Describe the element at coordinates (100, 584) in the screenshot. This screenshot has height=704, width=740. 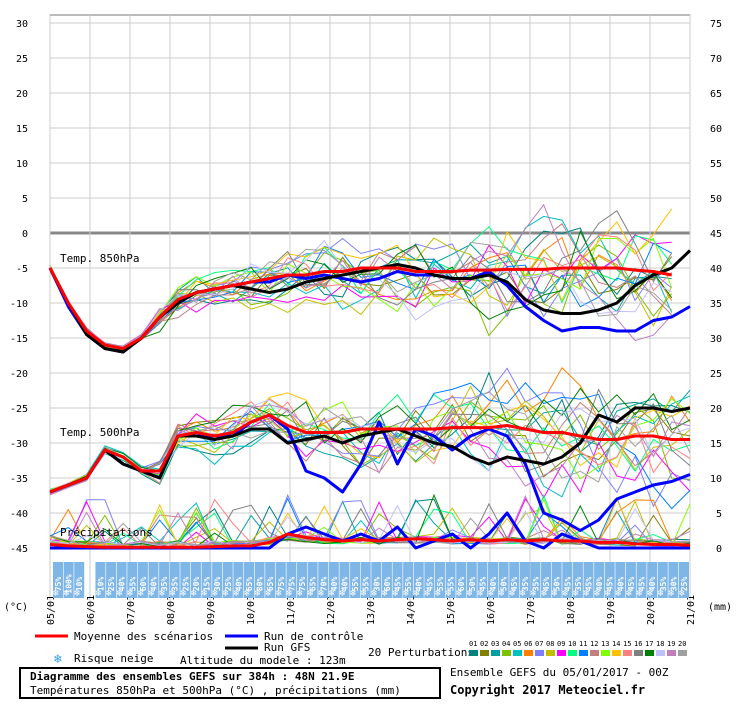
I see `snow-risk-value: 10%` at that location.